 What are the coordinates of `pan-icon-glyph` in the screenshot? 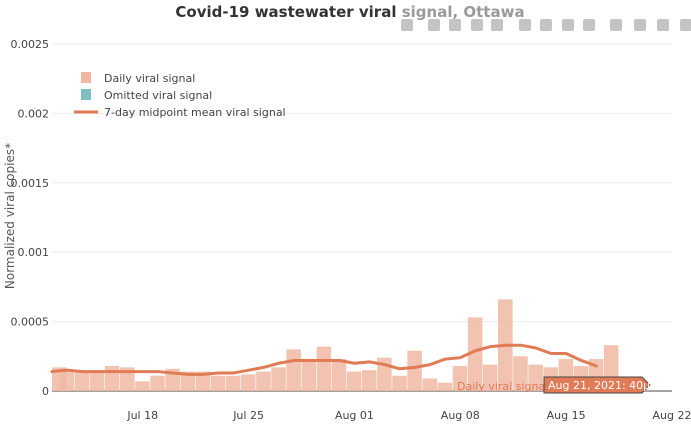 It's located at (455, 25).